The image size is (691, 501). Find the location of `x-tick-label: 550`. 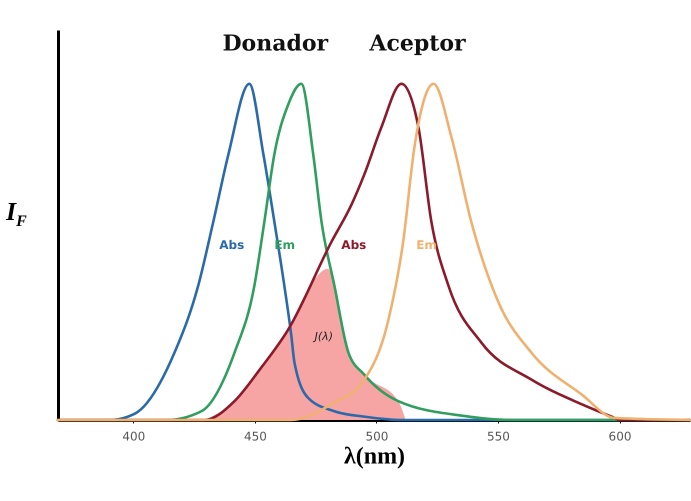

x-tick-label: 550 is located at coordinates (498, 437).